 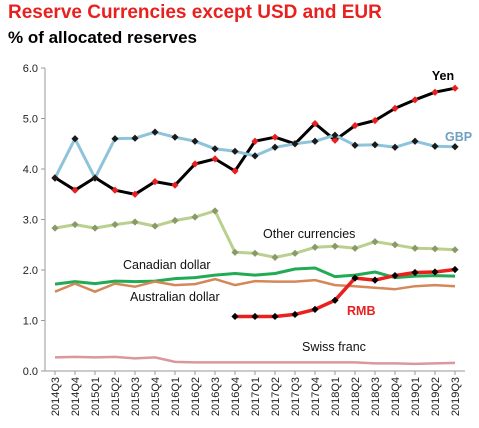 What do you see at coordinates (356, 396) in the screenshot?
I see `x-tick-label: 2018Q2` at bounding box center [356, 396].